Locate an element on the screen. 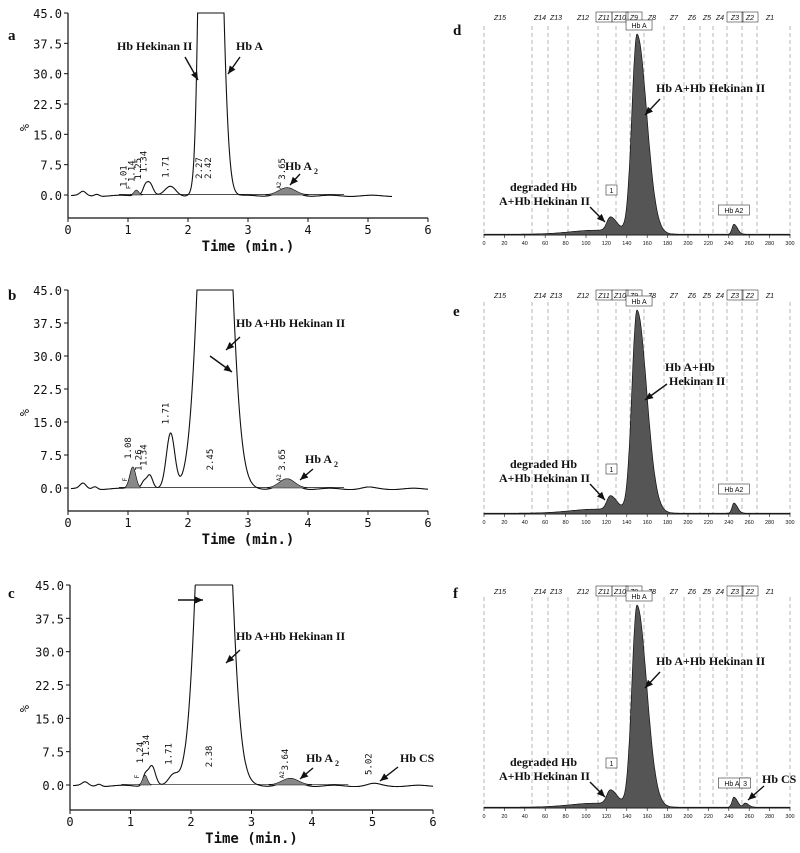 Image resolution: width=800 pixels, height=853 pixels. annotation-hb-a: Hb A is located at coordinates (249, 46).